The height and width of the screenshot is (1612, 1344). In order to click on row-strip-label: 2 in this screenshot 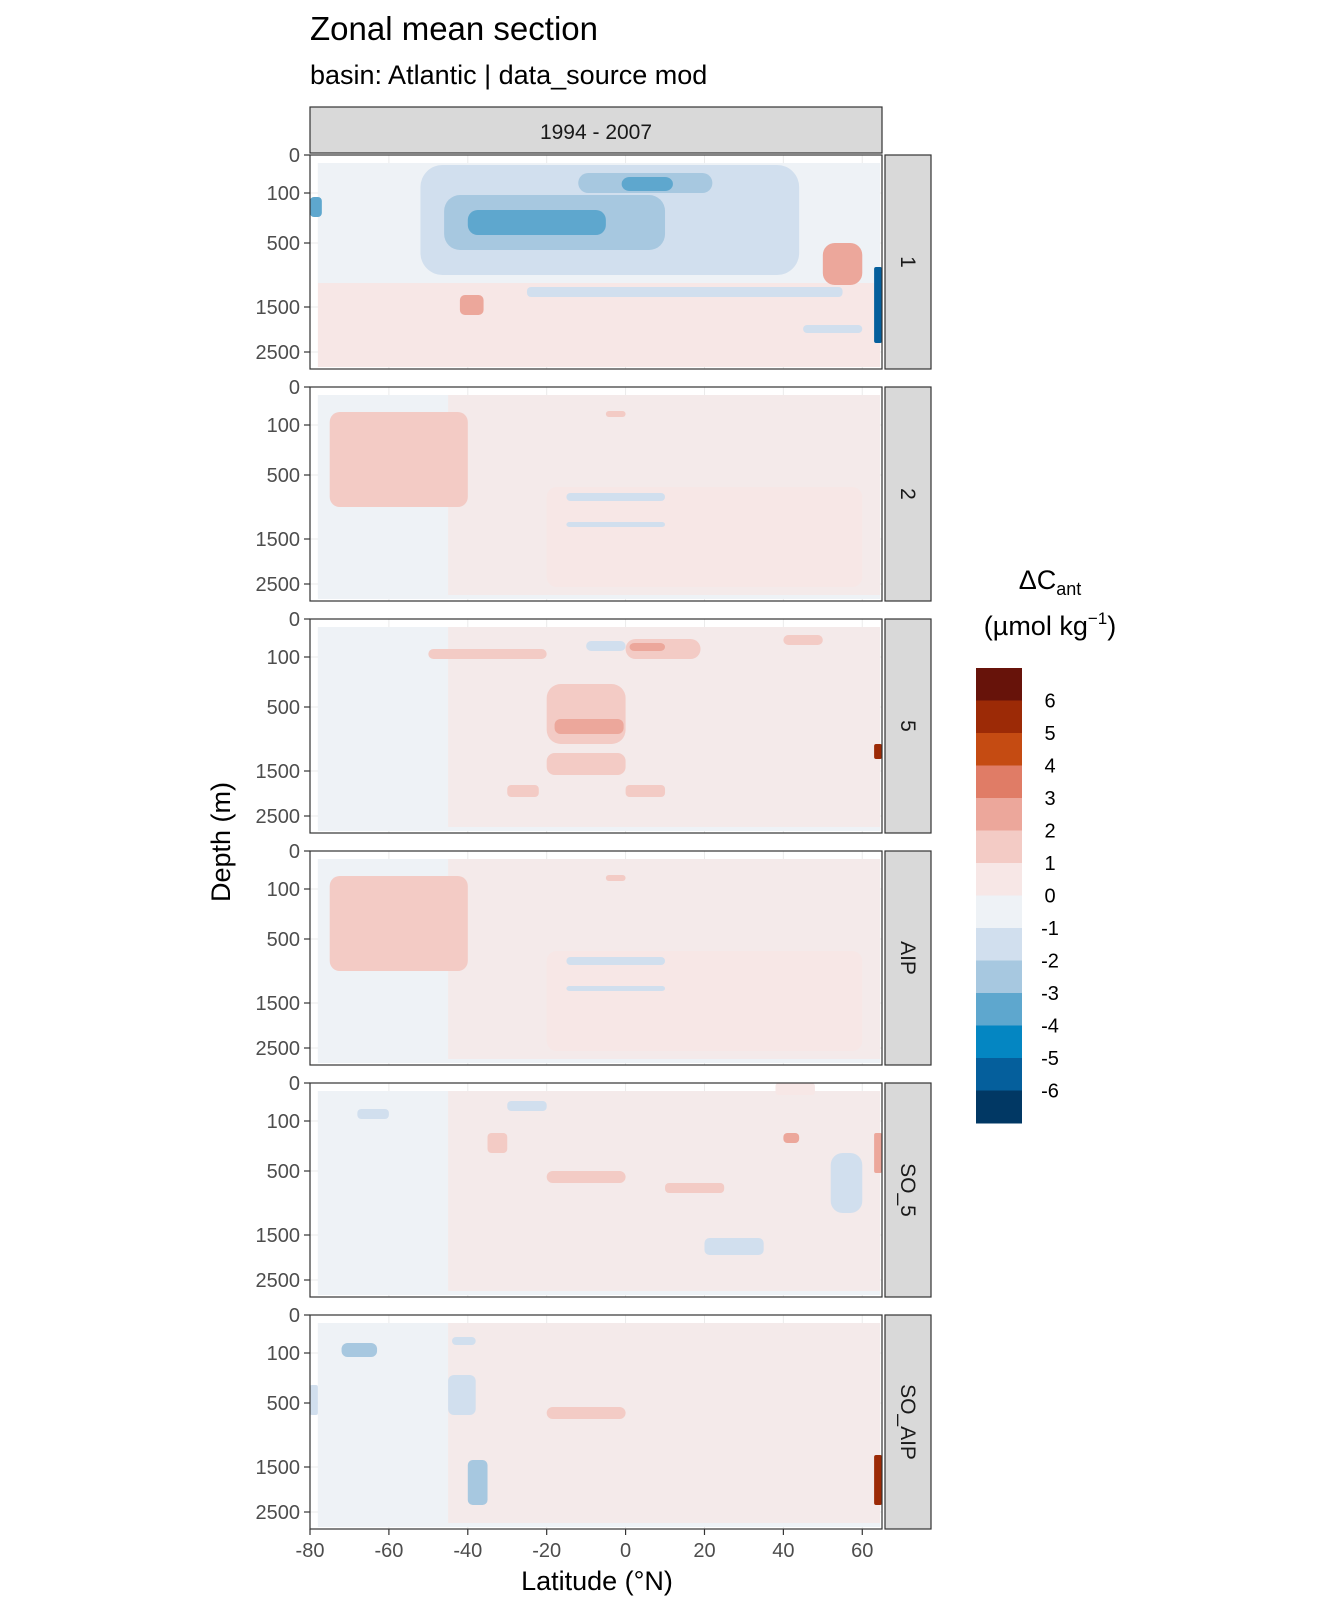, I will do `click(907, 494)`.